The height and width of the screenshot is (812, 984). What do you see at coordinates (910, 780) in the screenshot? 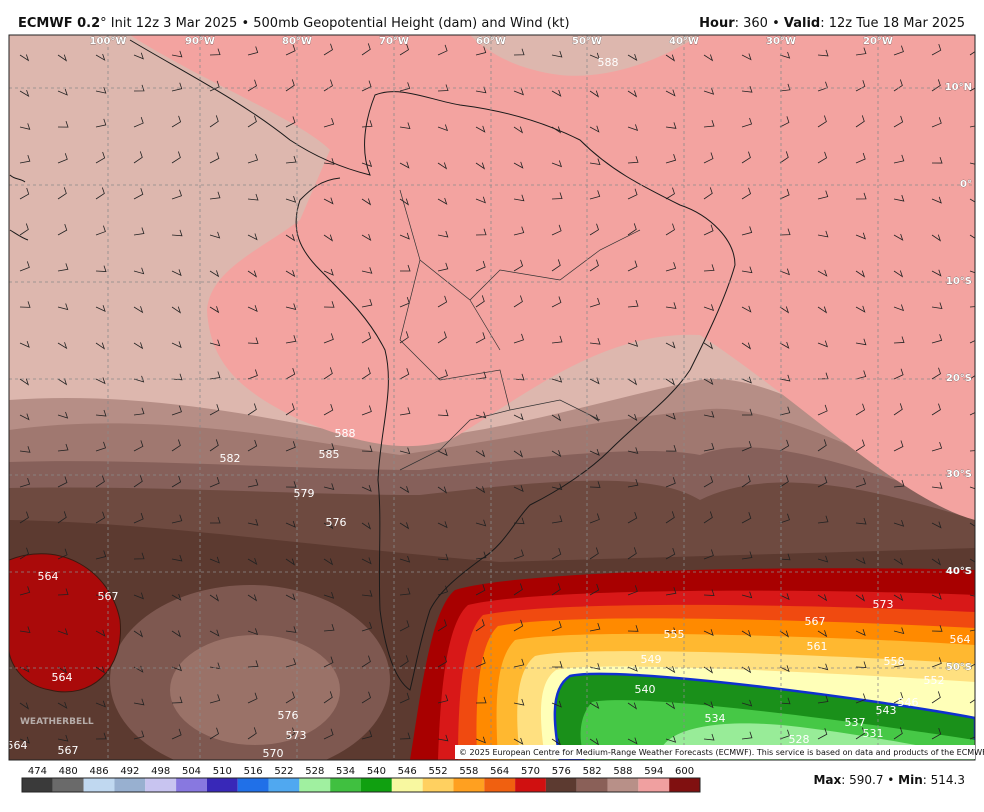
I see `min-label: Min` at bounding box center [910, 780].